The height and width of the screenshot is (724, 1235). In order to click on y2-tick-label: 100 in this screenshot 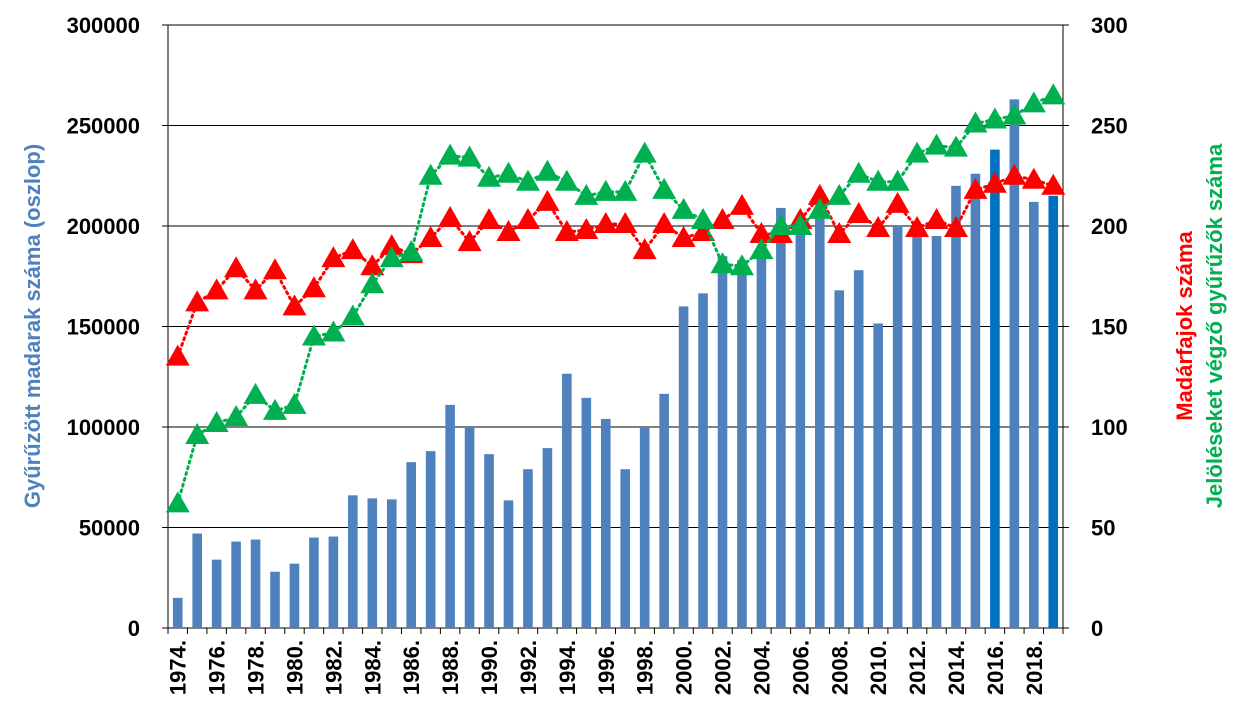, I will do `click(1109, 427)`.